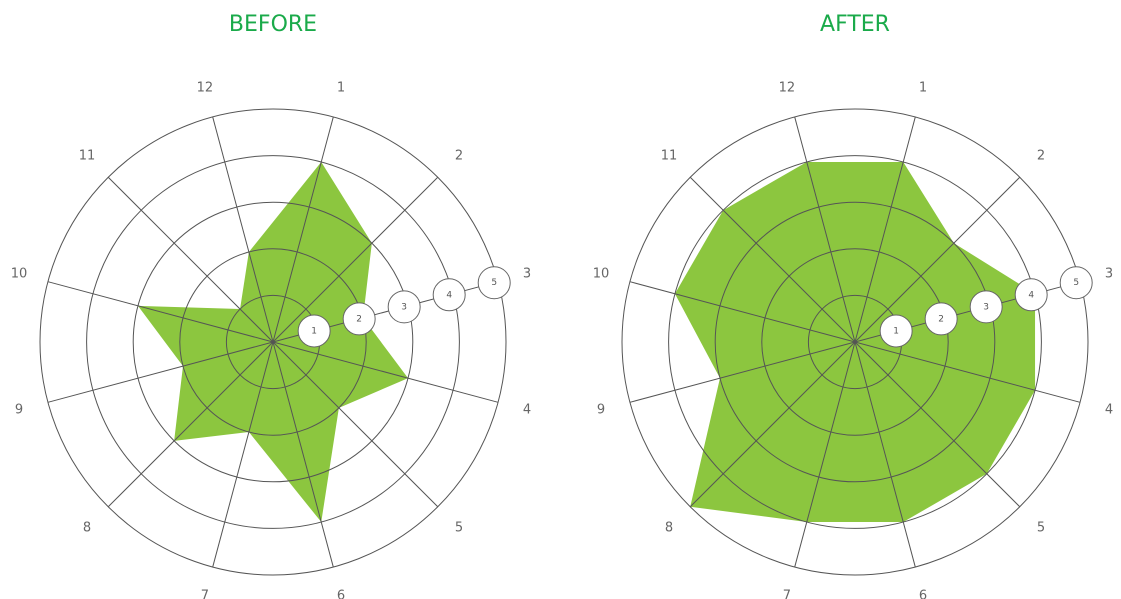  I want to click on chart-title: AFTER, so click(855, 24).